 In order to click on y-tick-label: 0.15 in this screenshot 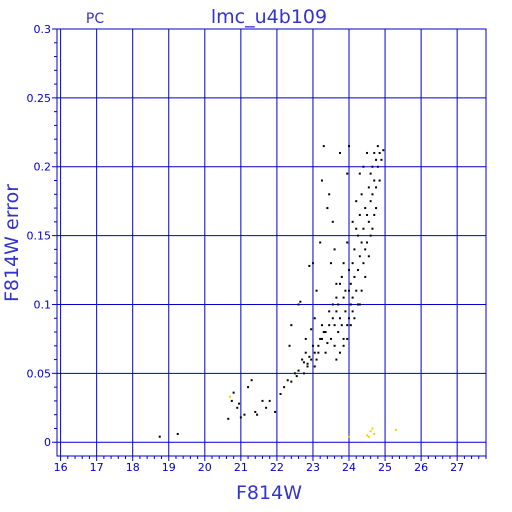, I will do `click(39, 236)`.